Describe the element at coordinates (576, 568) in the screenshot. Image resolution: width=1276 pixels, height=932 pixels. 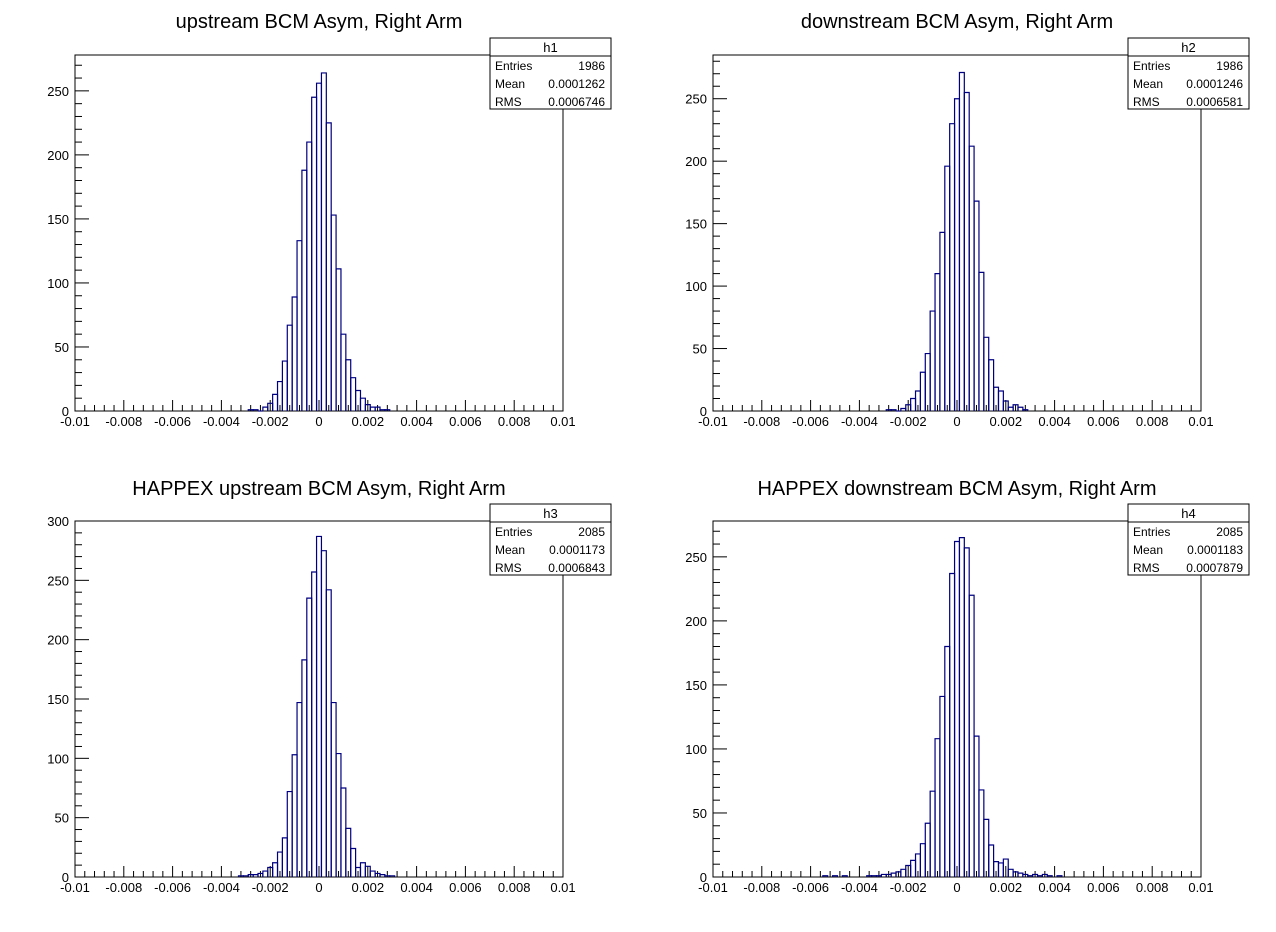
I see `stats-value-rms: 0.0006843` at that location.